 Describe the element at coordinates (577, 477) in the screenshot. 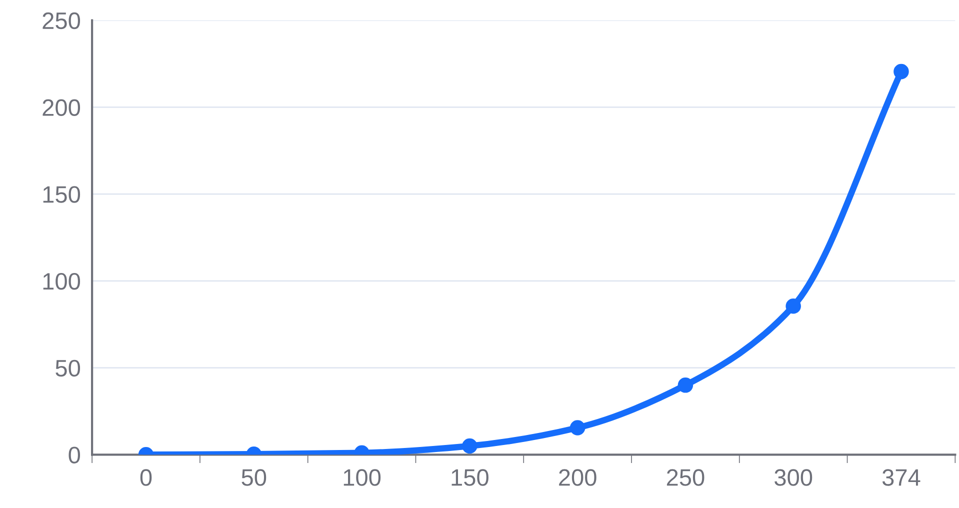

I see `x-tick-label: 200` at that location.